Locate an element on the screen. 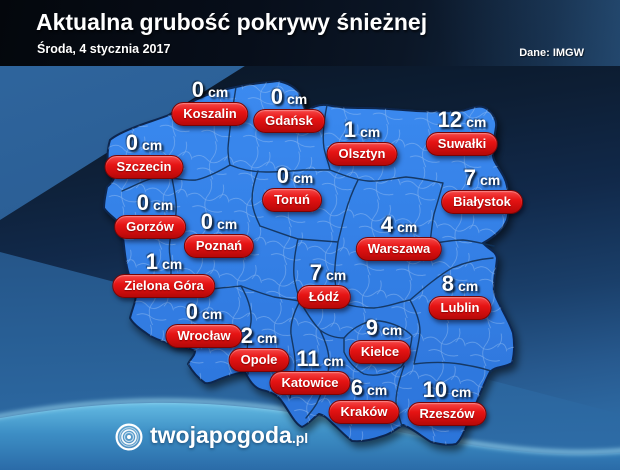  station-suwalki: 12 cm Suwałki is located at coordinates (462, 132).